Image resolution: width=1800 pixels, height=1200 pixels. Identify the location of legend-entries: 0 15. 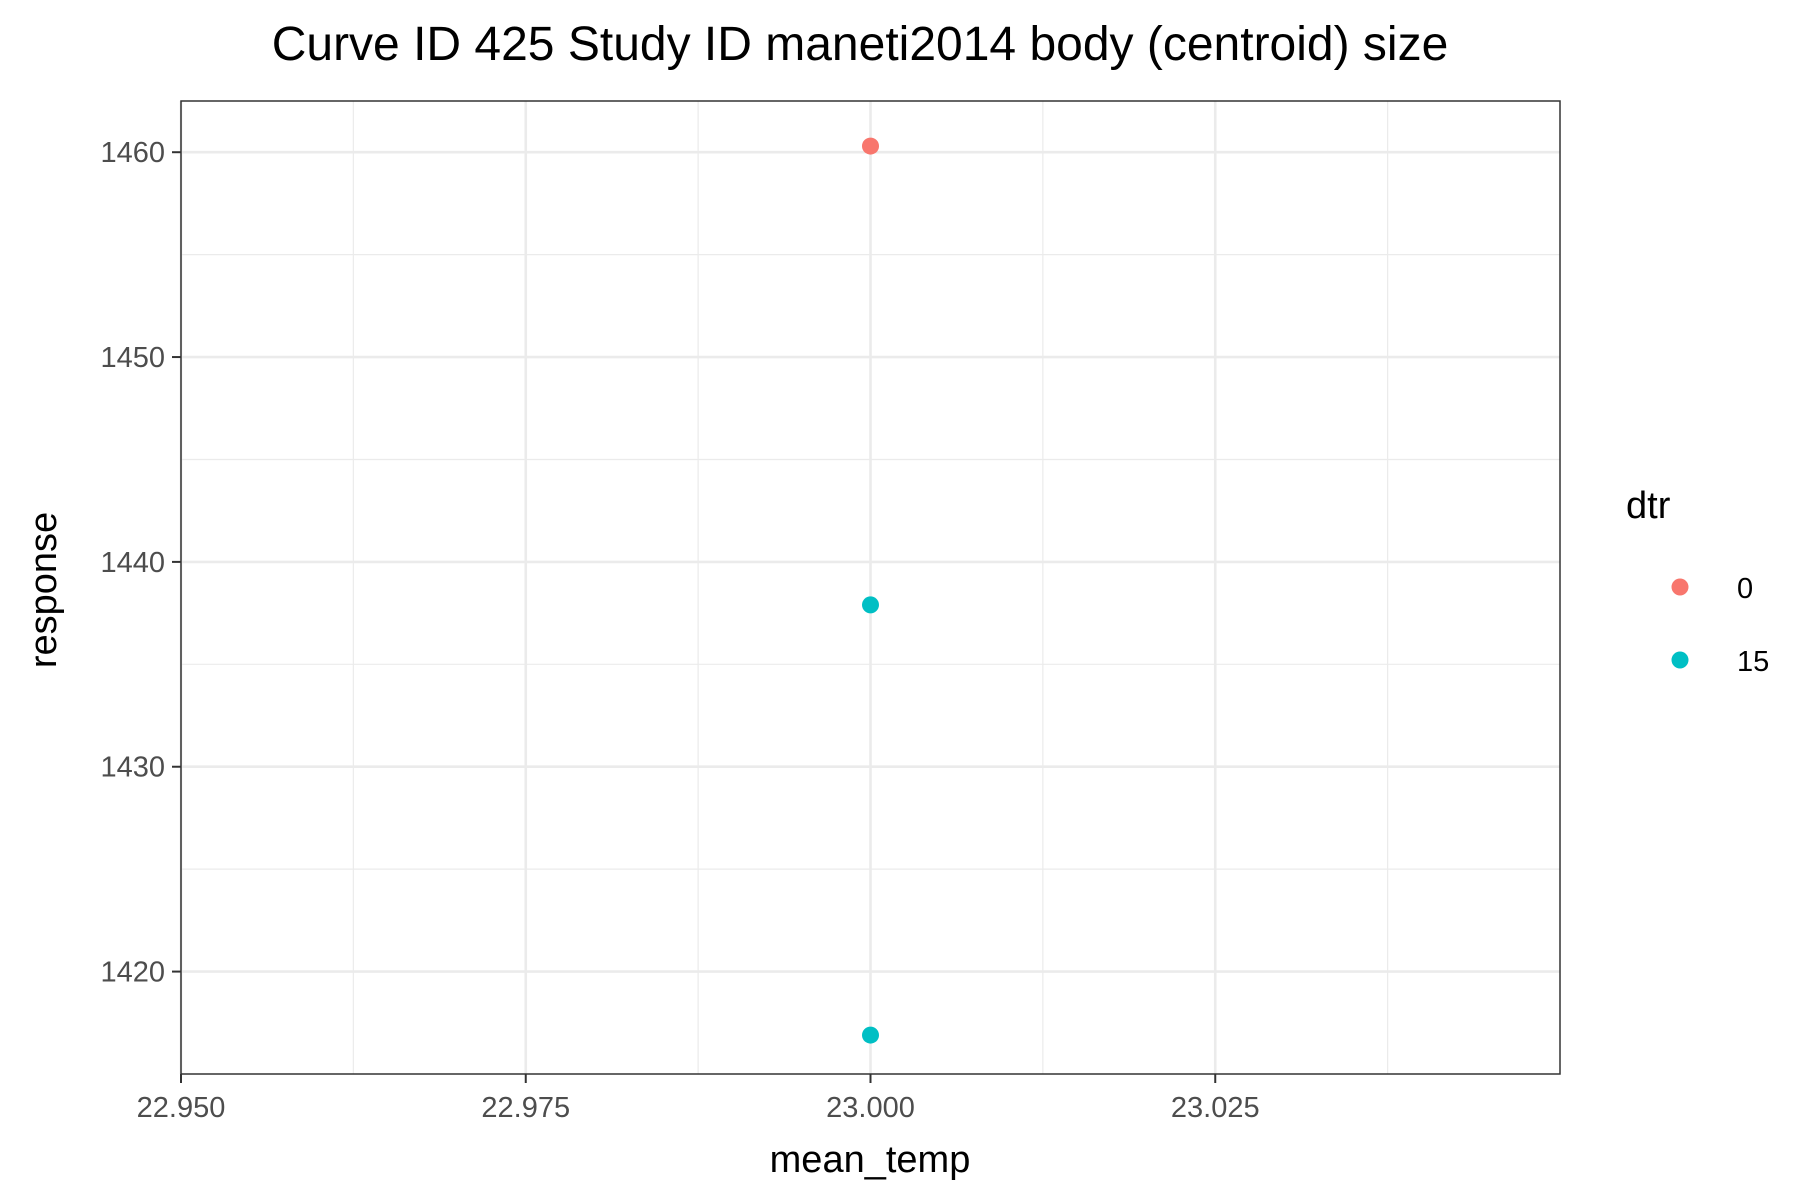
(1720, 625).